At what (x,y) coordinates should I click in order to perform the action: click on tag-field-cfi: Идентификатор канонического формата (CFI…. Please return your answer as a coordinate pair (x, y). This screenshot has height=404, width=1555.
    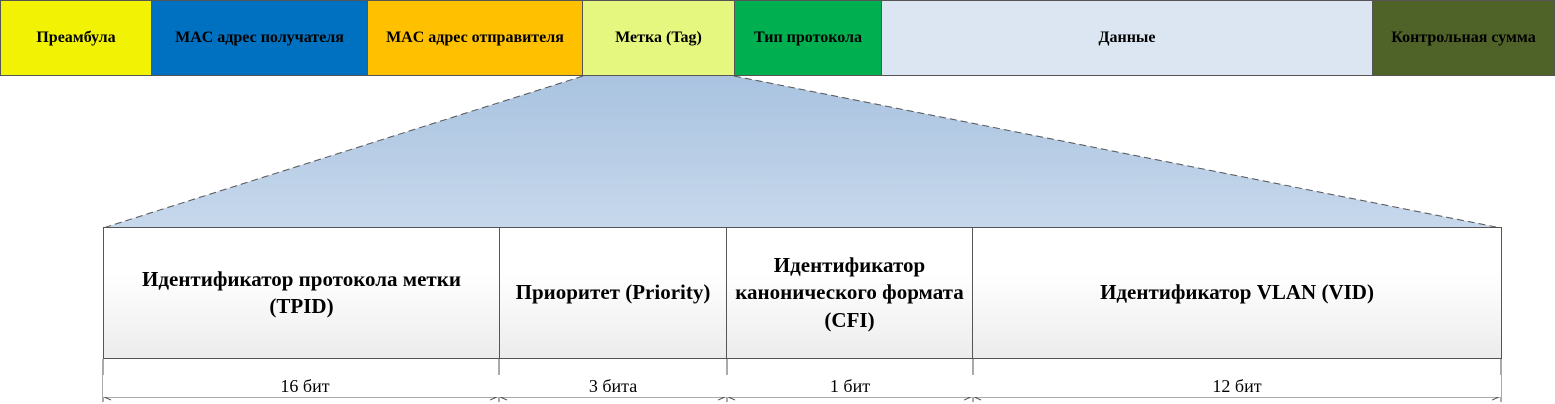
    Looking at the image, I should click on (849, 293).